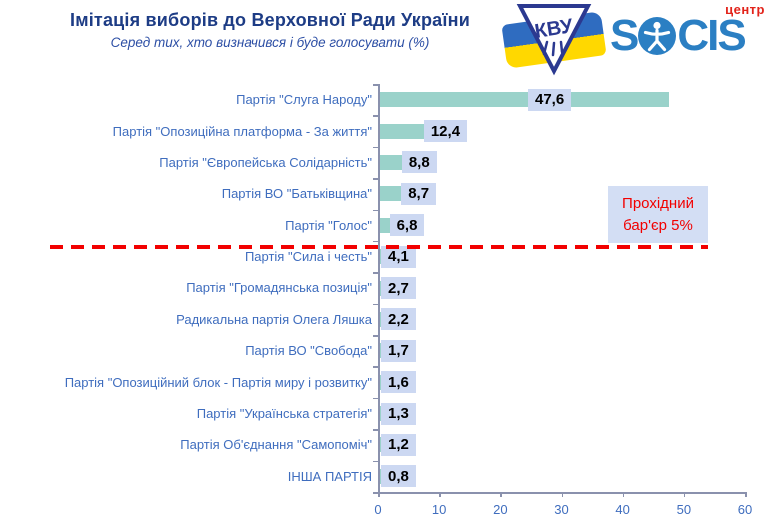 Image resolution: width=770 pixels, height=529 pixels. What do you see at coordinates (265, 162) in the screenshot?
I see `category-label: Партія "Європейська Солідарність"` at bounding box center [265, 162].